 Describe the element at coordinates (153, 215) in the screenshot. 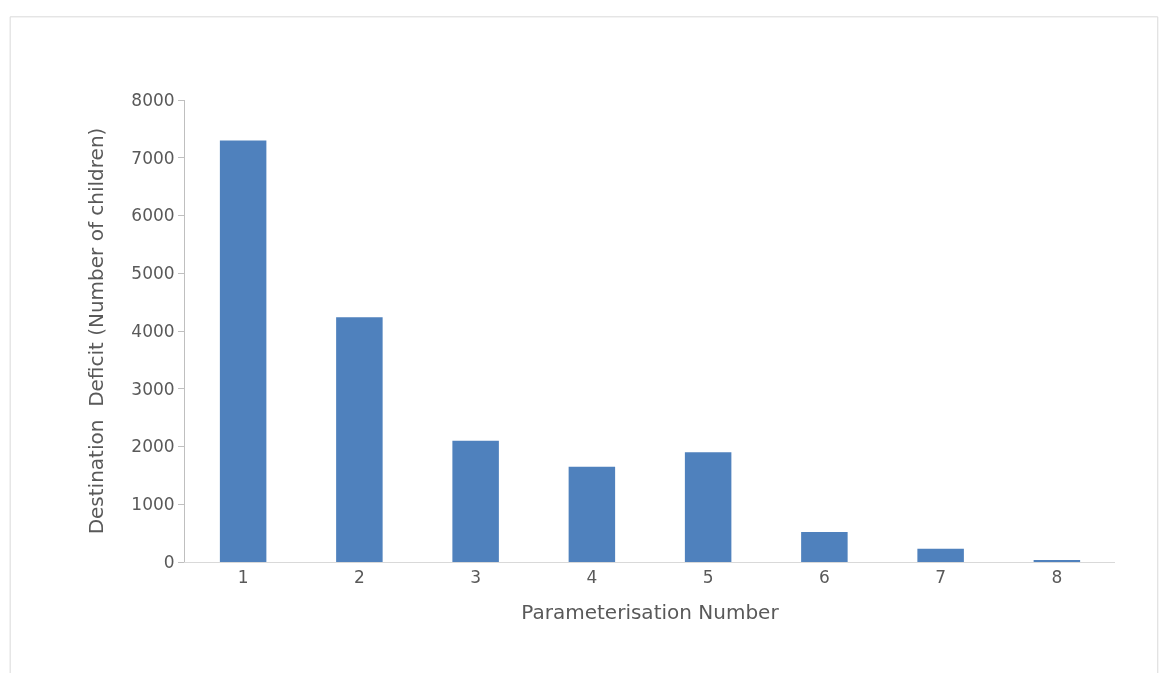

I see `y-tick-label: 6000` at that location.